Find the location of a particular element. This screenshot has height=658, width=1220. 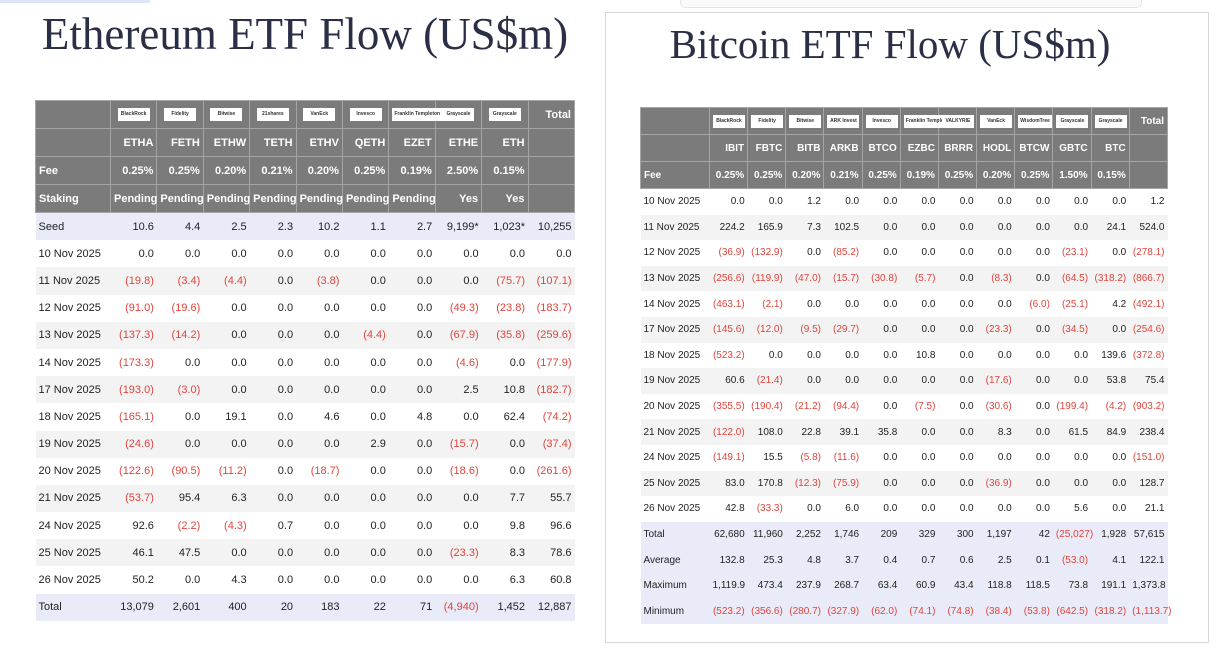

row-label: 10 Nov 2025 is located at coordinates (73, 254).